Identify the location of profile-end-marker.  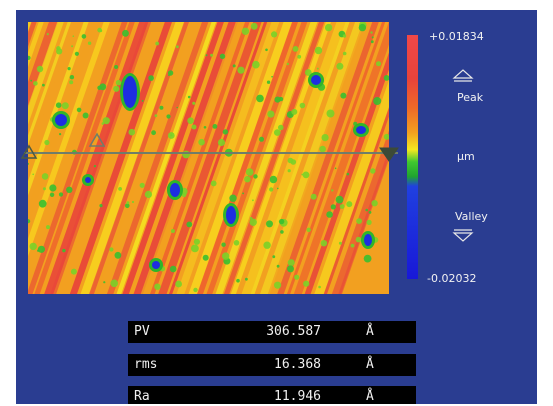
(389, 154).